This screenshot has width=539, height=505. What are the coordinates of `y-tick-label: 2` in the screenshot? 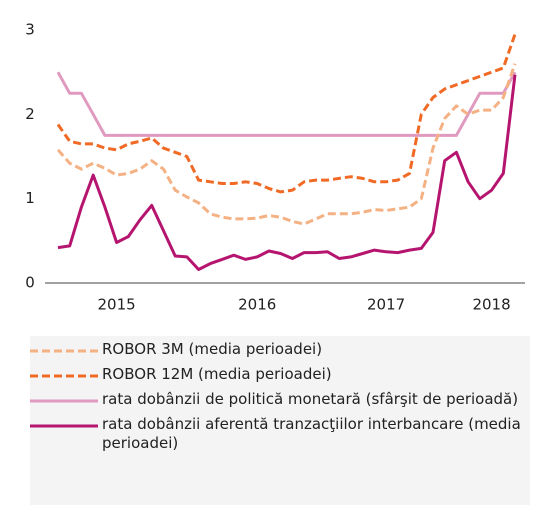 It's located at (30, 114).